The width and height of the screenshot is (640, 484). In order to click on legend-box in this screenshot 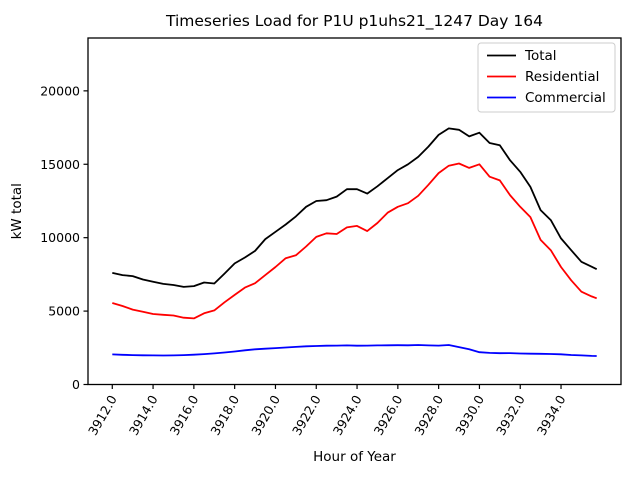, I will do `click(546, 77)`.